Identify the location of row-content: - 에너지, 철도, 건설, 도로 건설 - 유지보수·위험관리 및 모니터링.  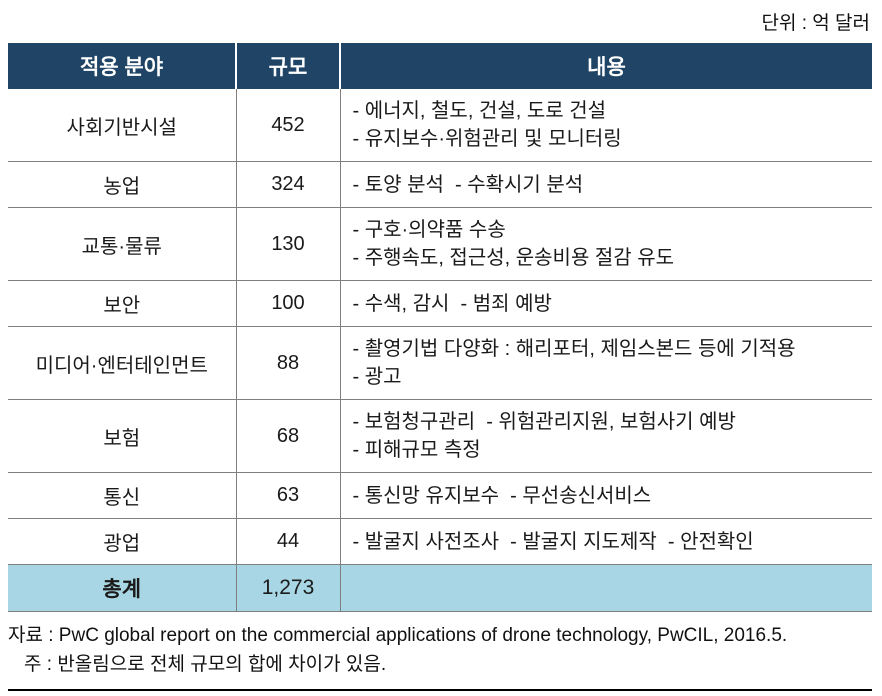
(606, 125).